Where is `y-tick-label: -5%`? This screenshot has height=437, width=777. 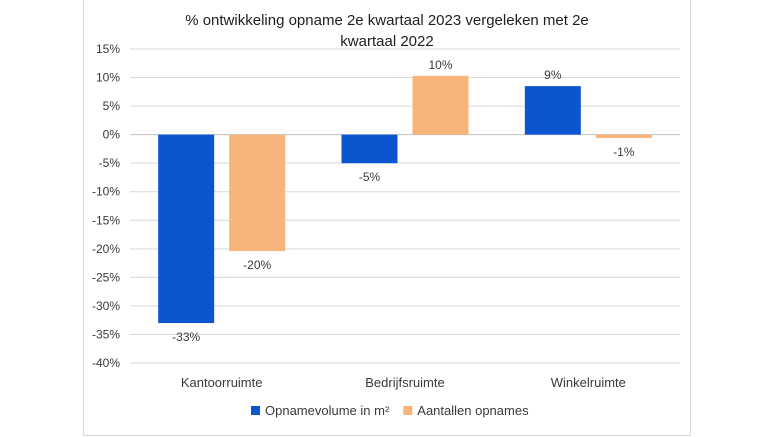 y-tick-label: -5% is located at coordinates (110, 163).